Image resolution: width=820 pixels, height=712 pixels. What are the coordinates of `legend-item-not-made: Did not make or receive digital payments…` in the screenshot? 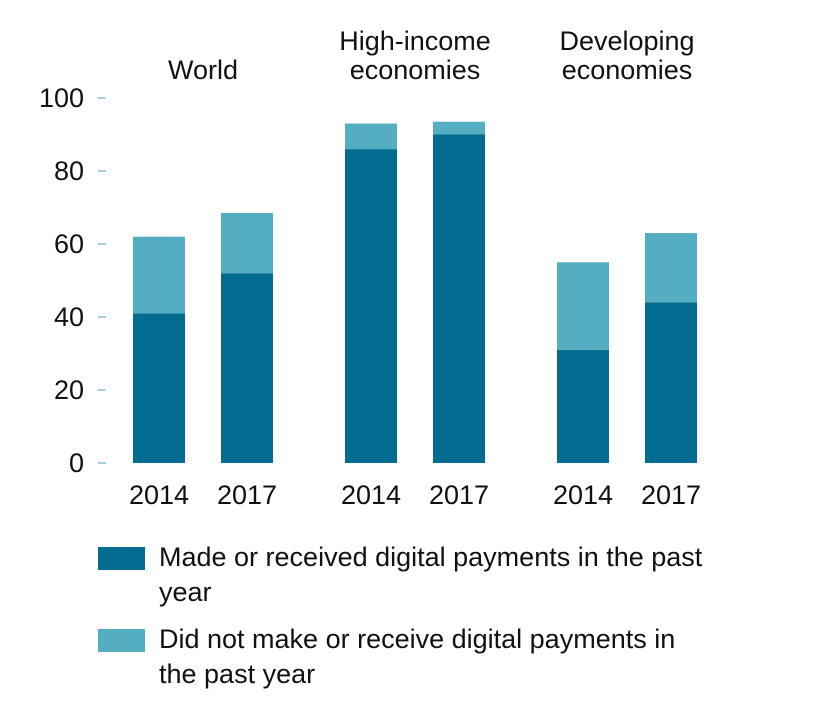 It's located at (438, 657).